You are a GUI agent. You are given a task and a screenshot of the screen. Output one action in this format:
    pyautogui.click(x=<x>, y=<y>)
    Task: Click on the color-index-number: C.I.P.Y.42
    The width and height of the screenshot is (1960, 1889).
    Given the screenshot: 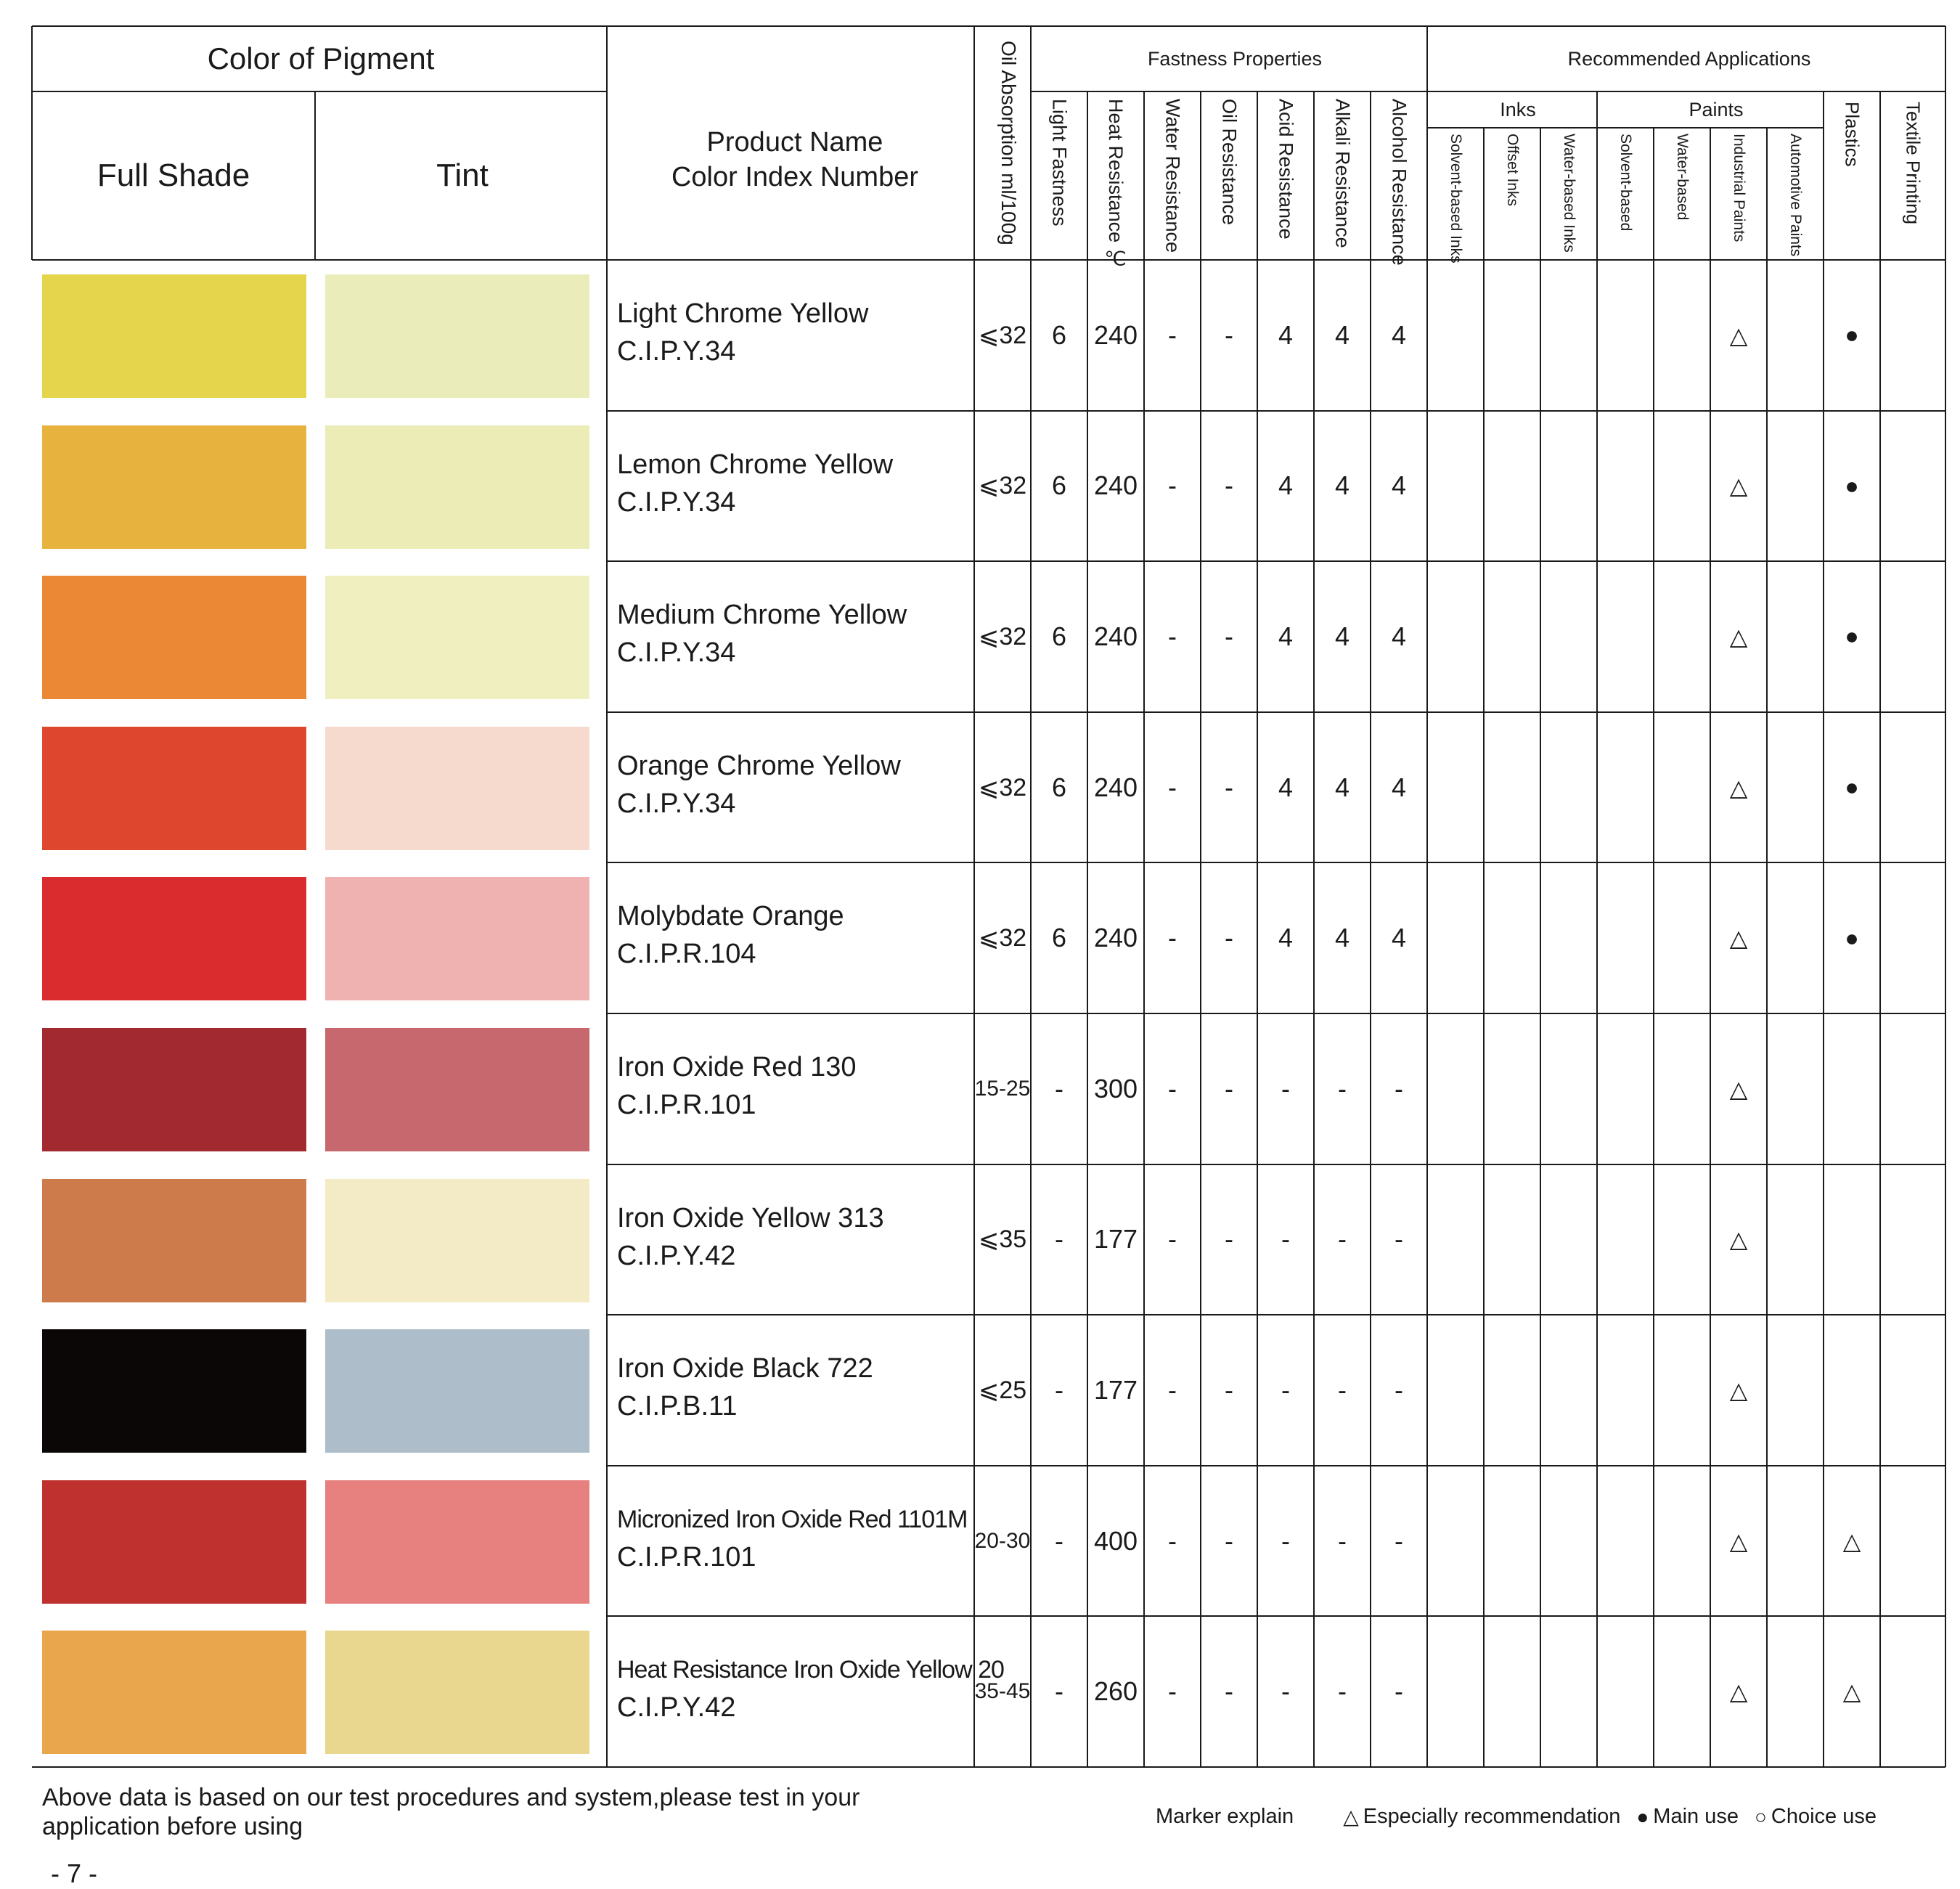 What is the action you would take?
    pyautogui.click(x=677, y=1255)
    